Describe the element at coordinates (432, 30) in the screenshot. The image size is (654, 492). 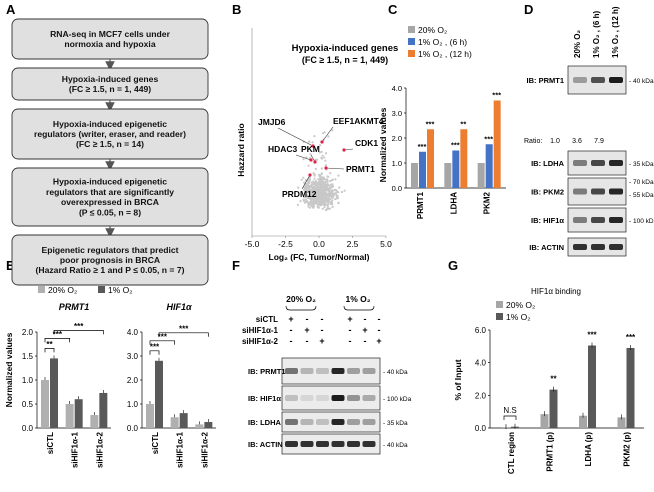
I see `c-legend-label: 20% O₂` at that location.